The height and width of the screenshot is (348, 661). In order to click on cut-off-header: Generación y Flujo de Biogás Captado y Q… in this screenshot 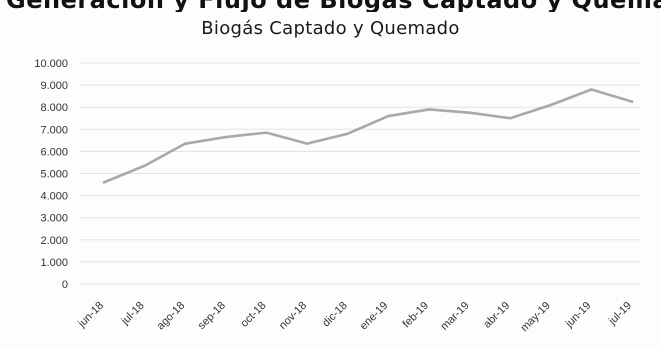, I will do `click(330, 6)`.